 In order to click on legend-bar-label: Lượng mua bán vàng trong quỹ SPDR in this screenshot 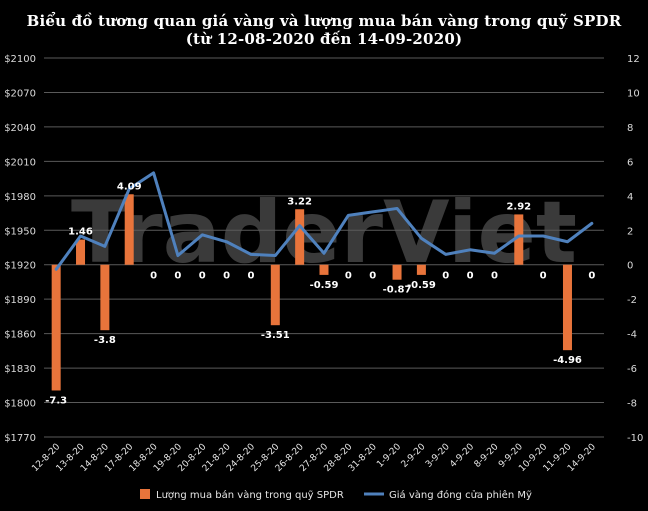, I will do `click(250, 495)`.